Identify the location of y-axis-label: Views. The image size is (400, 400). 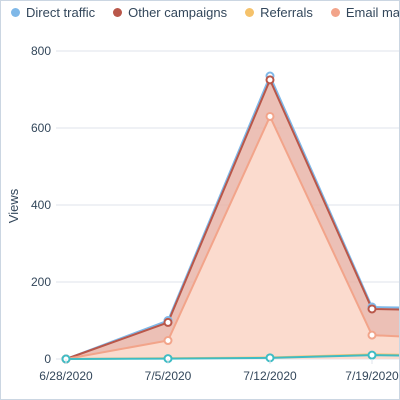
(13, 205).